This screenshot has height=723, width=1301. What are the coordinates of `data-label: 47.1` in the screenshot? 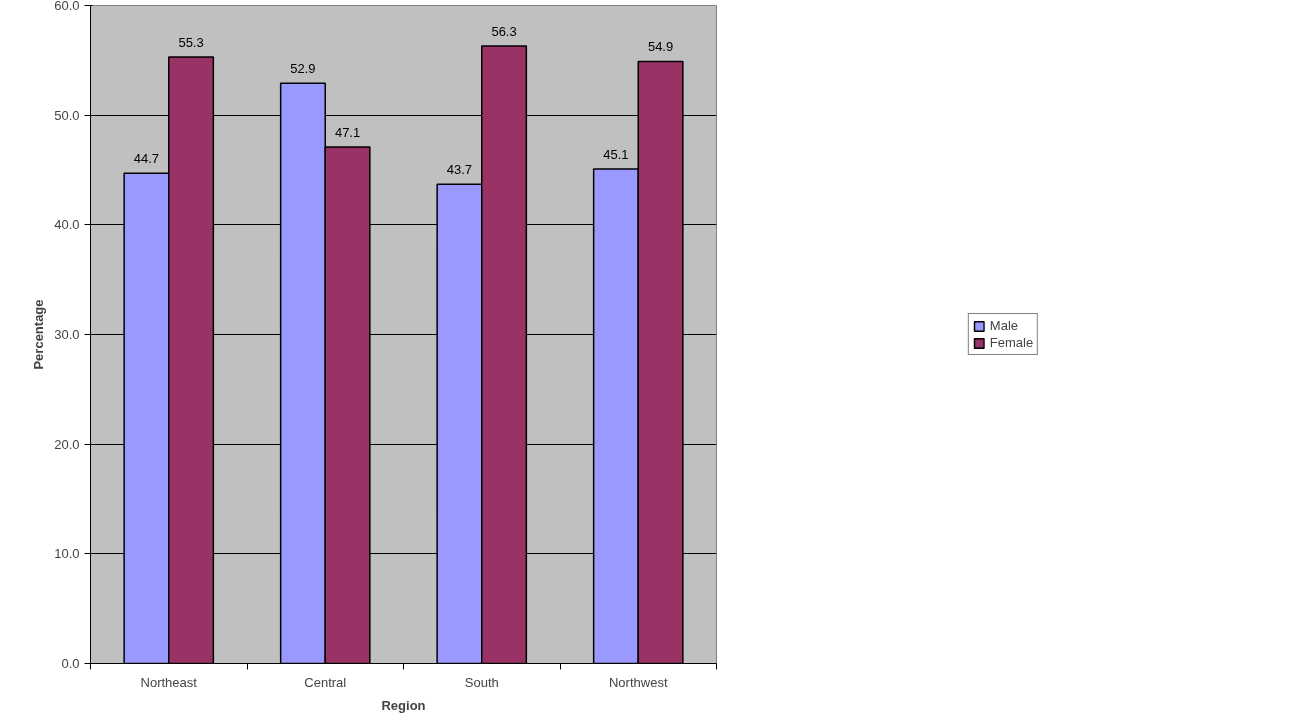 It's located at (347, 132).